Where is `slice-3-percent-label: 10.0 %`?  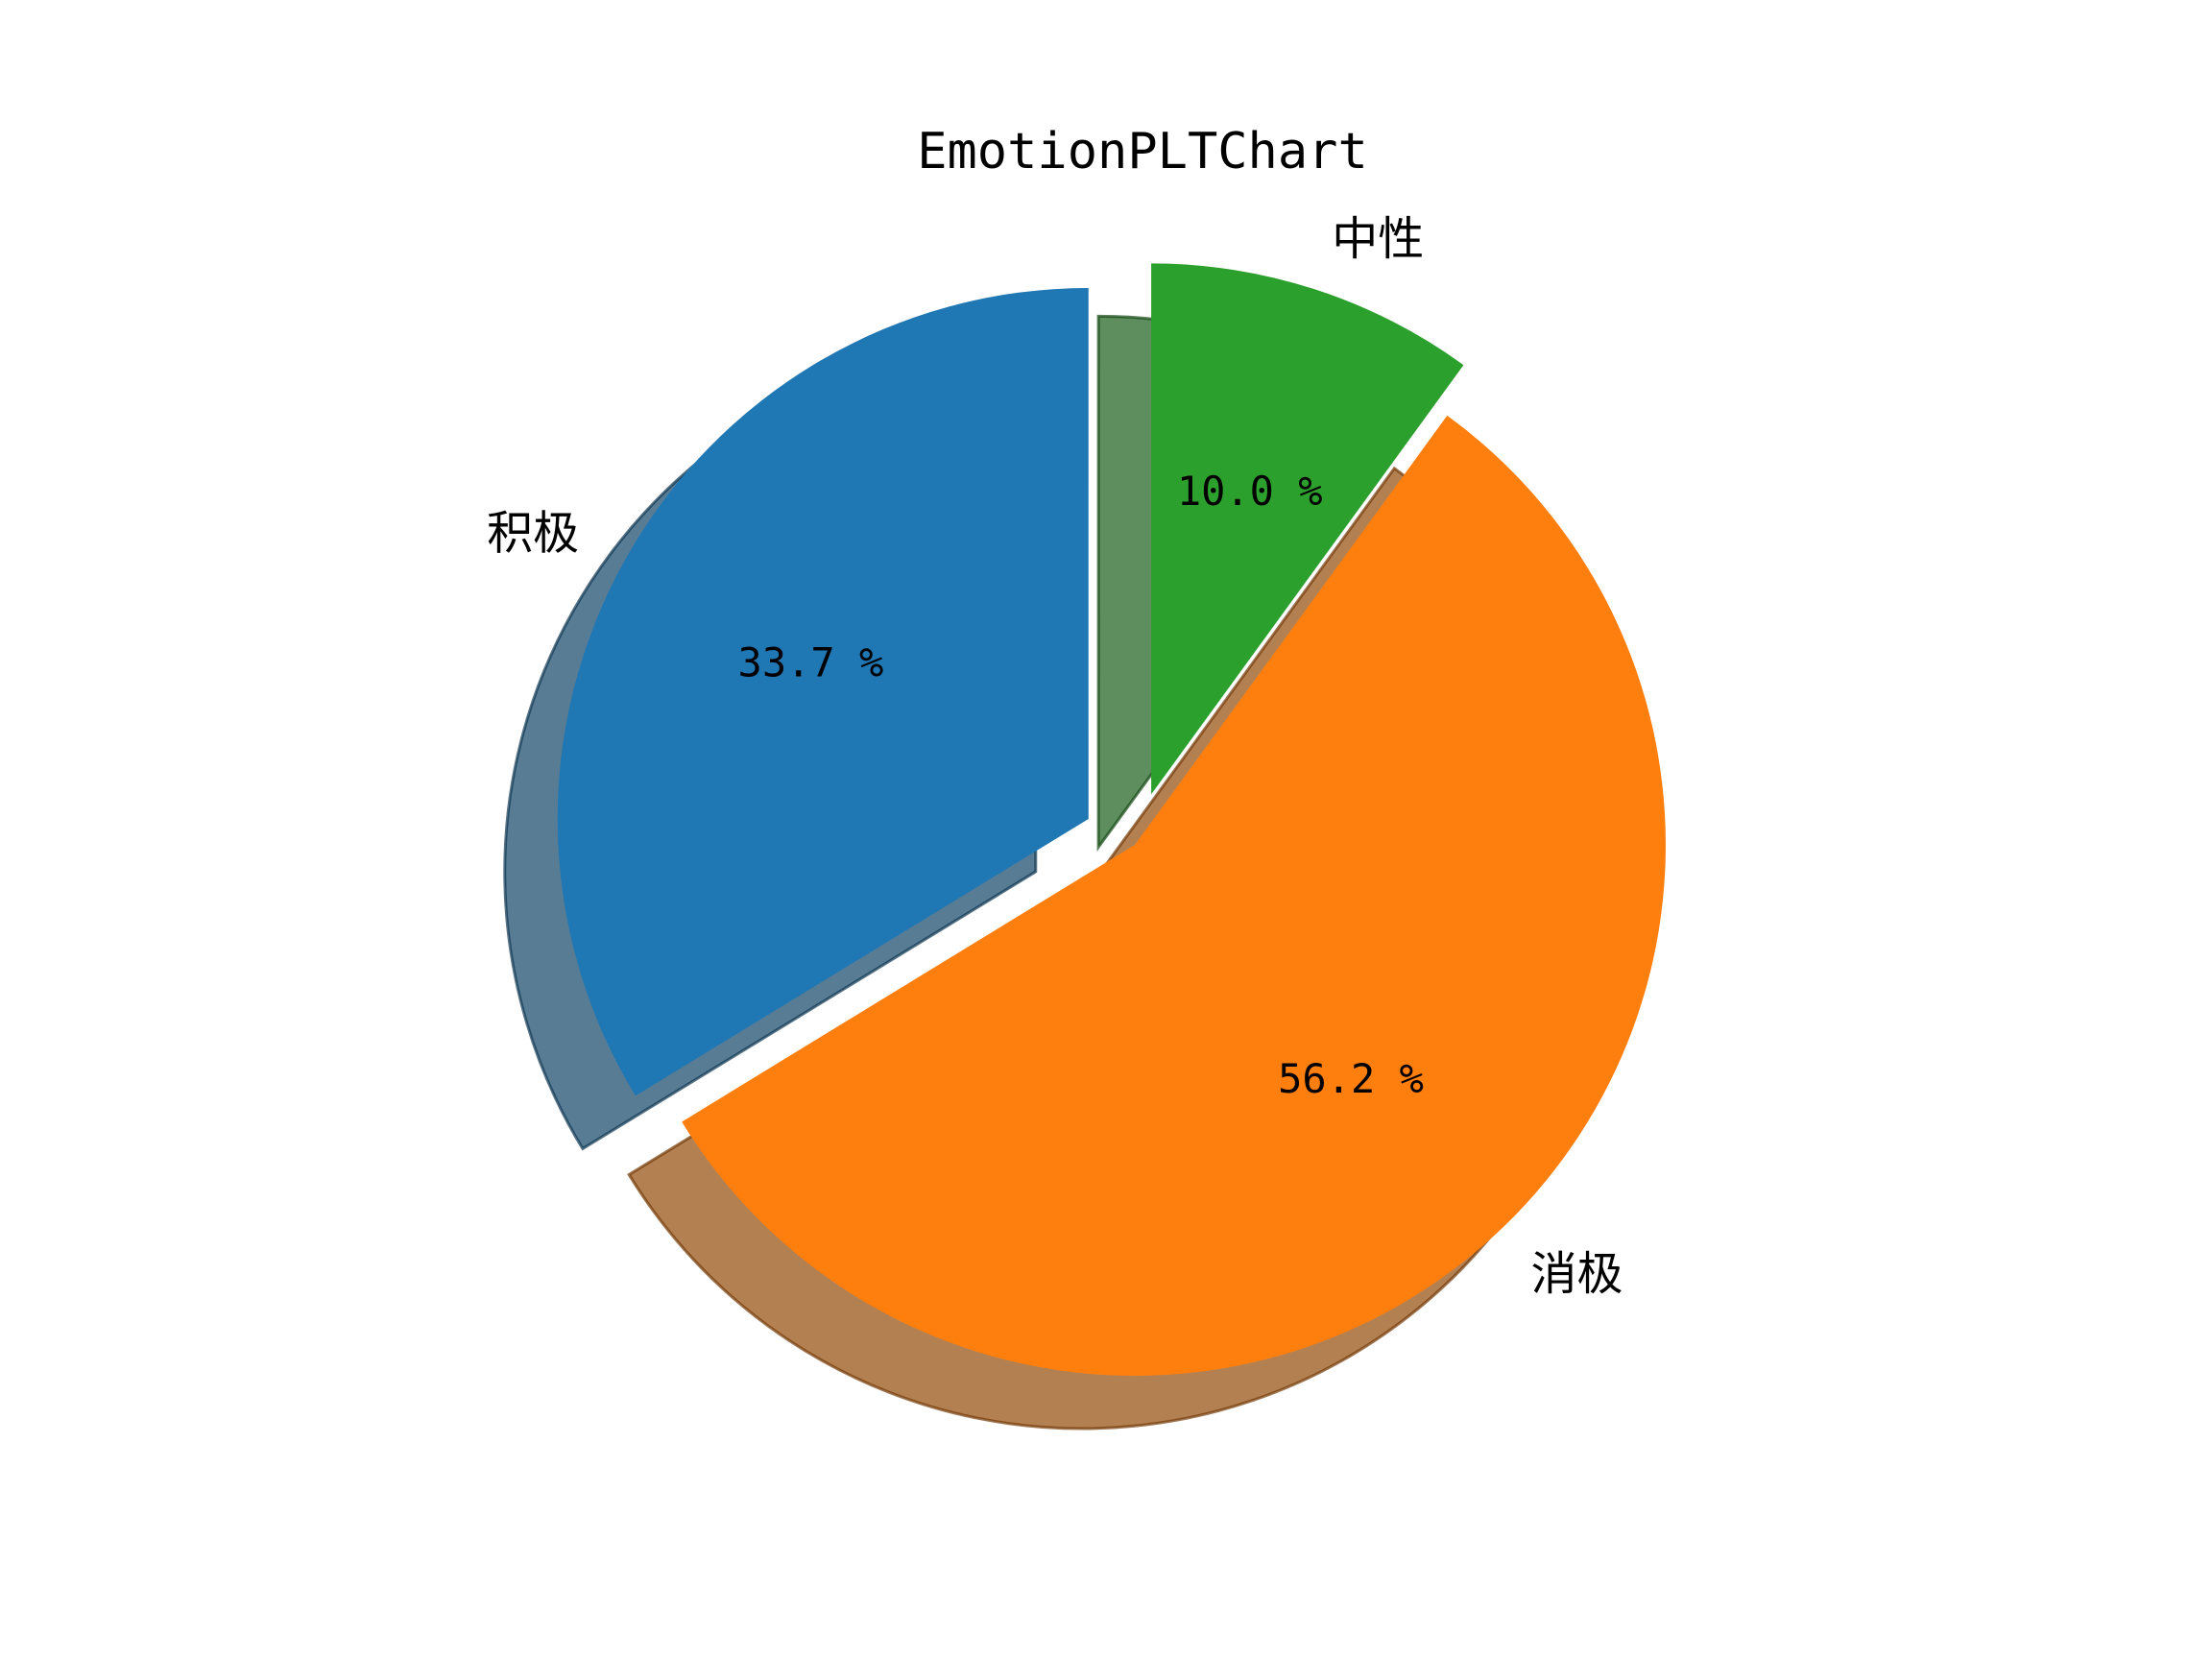
slice-3-percent-label: 10.0 % is located at coordinates (1250, 492).